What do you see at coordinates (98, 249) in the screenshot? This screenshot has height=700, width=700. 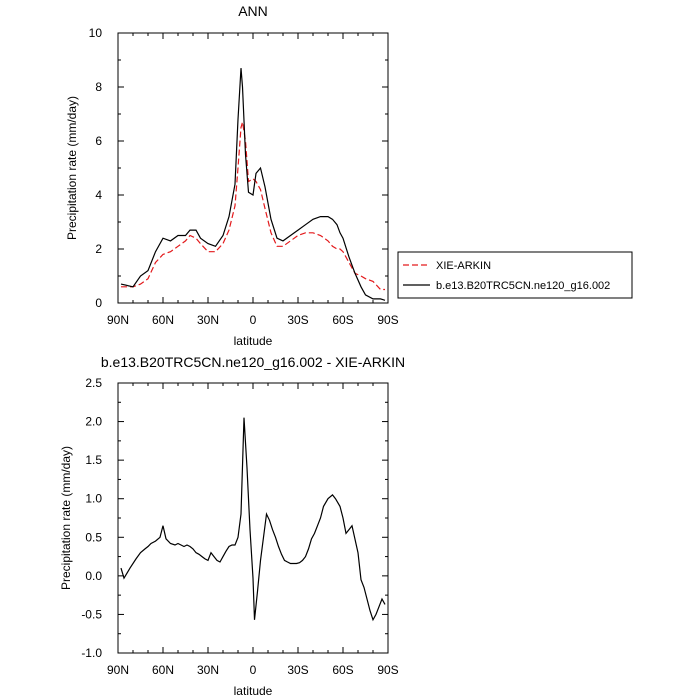 I see `y-tick-label: 2` at bounding box center [98, 249].